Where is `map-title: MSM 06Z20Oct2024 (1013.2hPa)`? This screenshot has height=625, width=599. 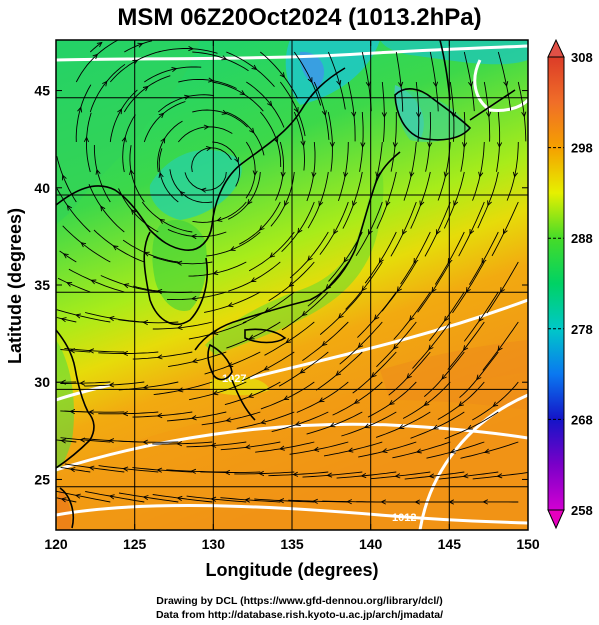 map-title: MSM 06Z20Oct2024 (1013.2hPa) is located at coordinates (299, 17).